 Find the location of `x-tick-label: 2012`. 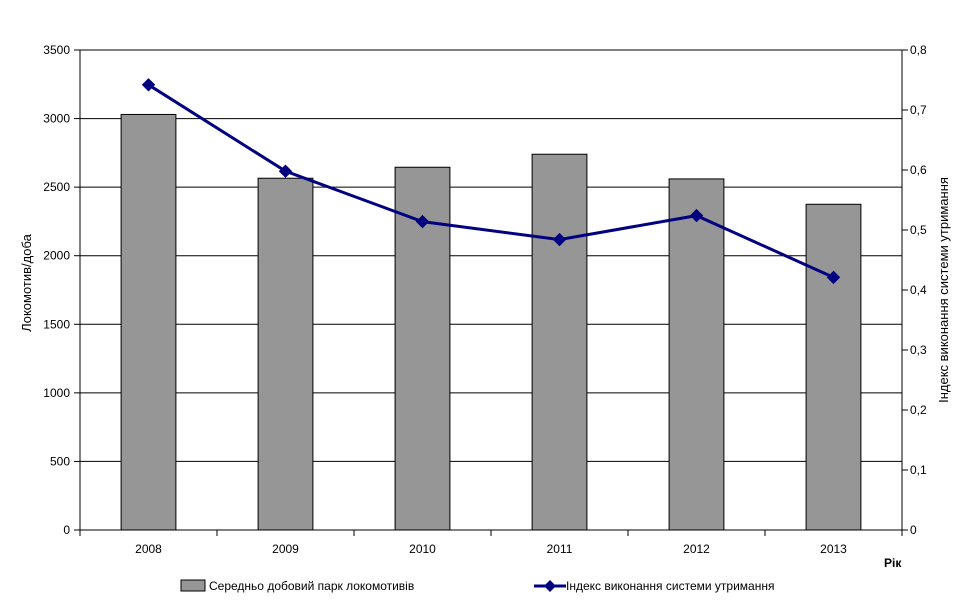

x-tick-label: 2012 is located at coordinates (696, 549).